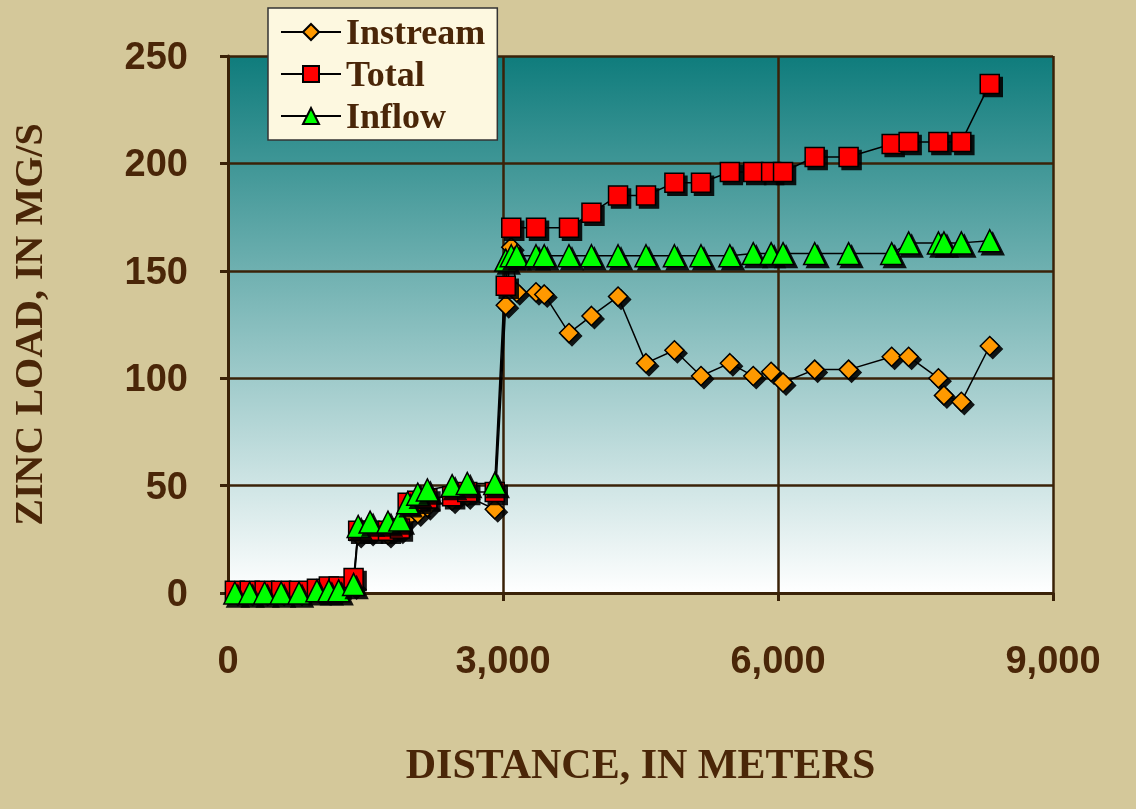 The image size is (1136, 809). I want to click on x-tick-label: 6,000, so click(778, 660).